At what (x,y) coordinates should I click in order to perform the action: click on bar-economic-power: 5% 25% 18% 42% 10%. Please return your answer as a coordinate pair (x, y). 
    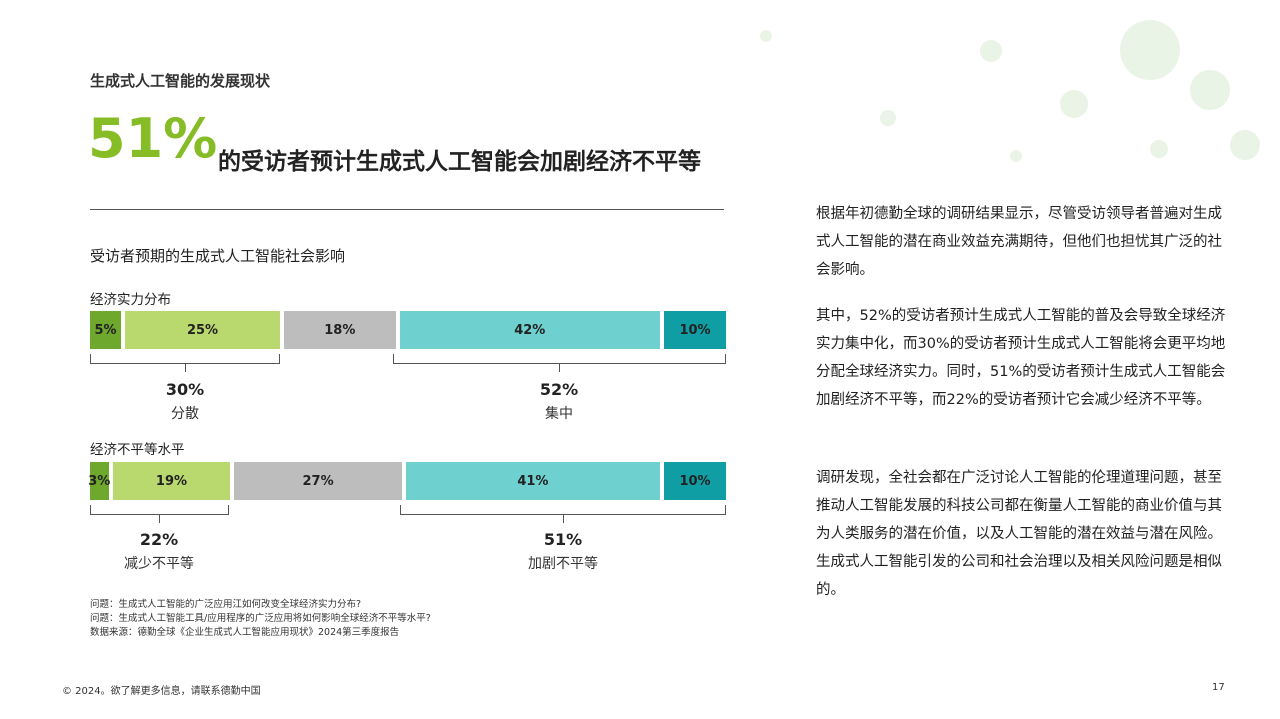
    Looking at the image, I should click on (408, 330).